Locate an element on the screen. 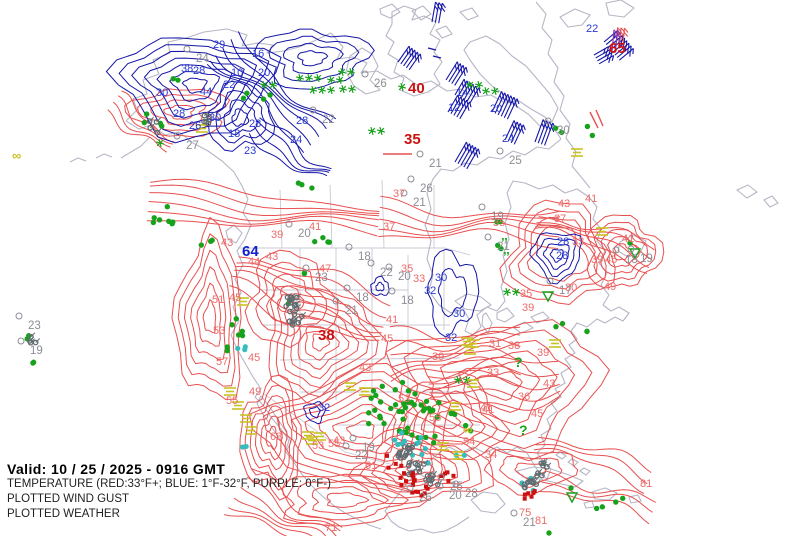  temp-contour-label: 36 is located at coordinates (524, 397).